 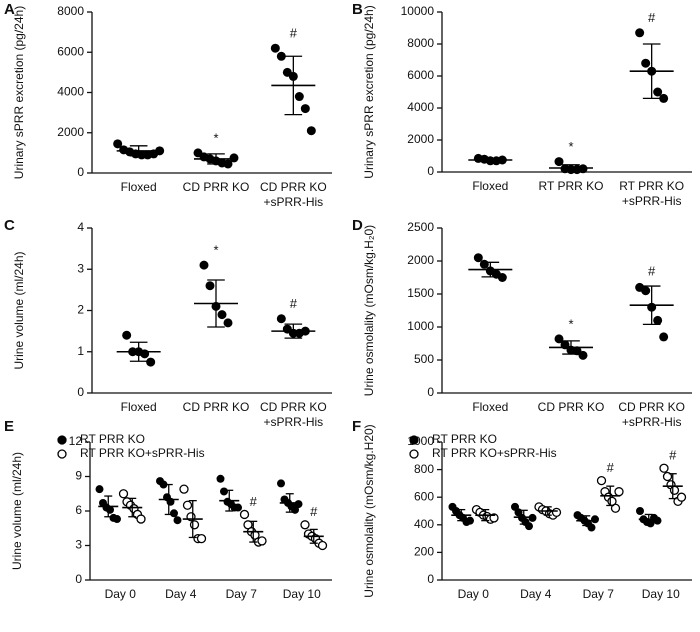 I want to click on x-tick-label: CD PRR KO, so click(x=216, y=187).